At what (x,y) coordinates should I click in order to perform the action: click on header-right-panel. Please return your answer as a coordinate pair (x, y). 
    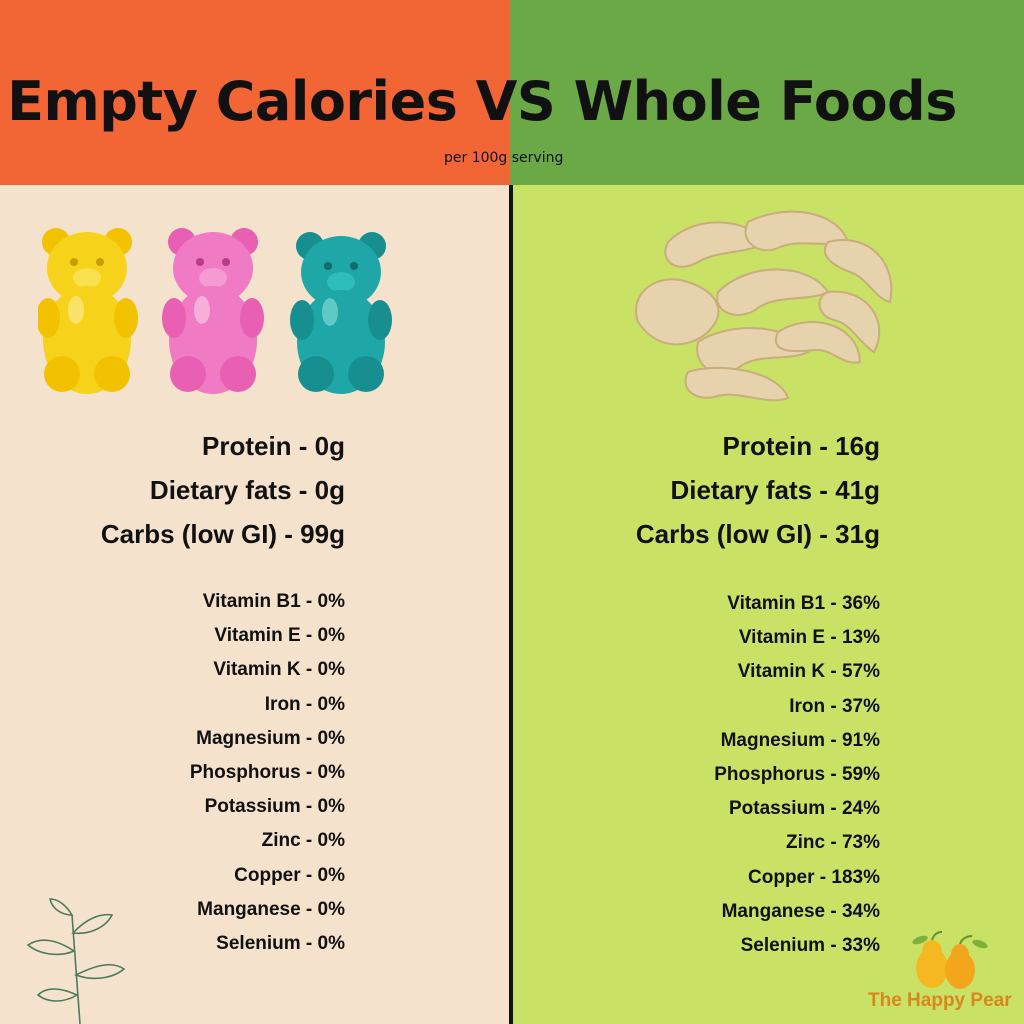
    Looking at the image, I should click on (767, 92).